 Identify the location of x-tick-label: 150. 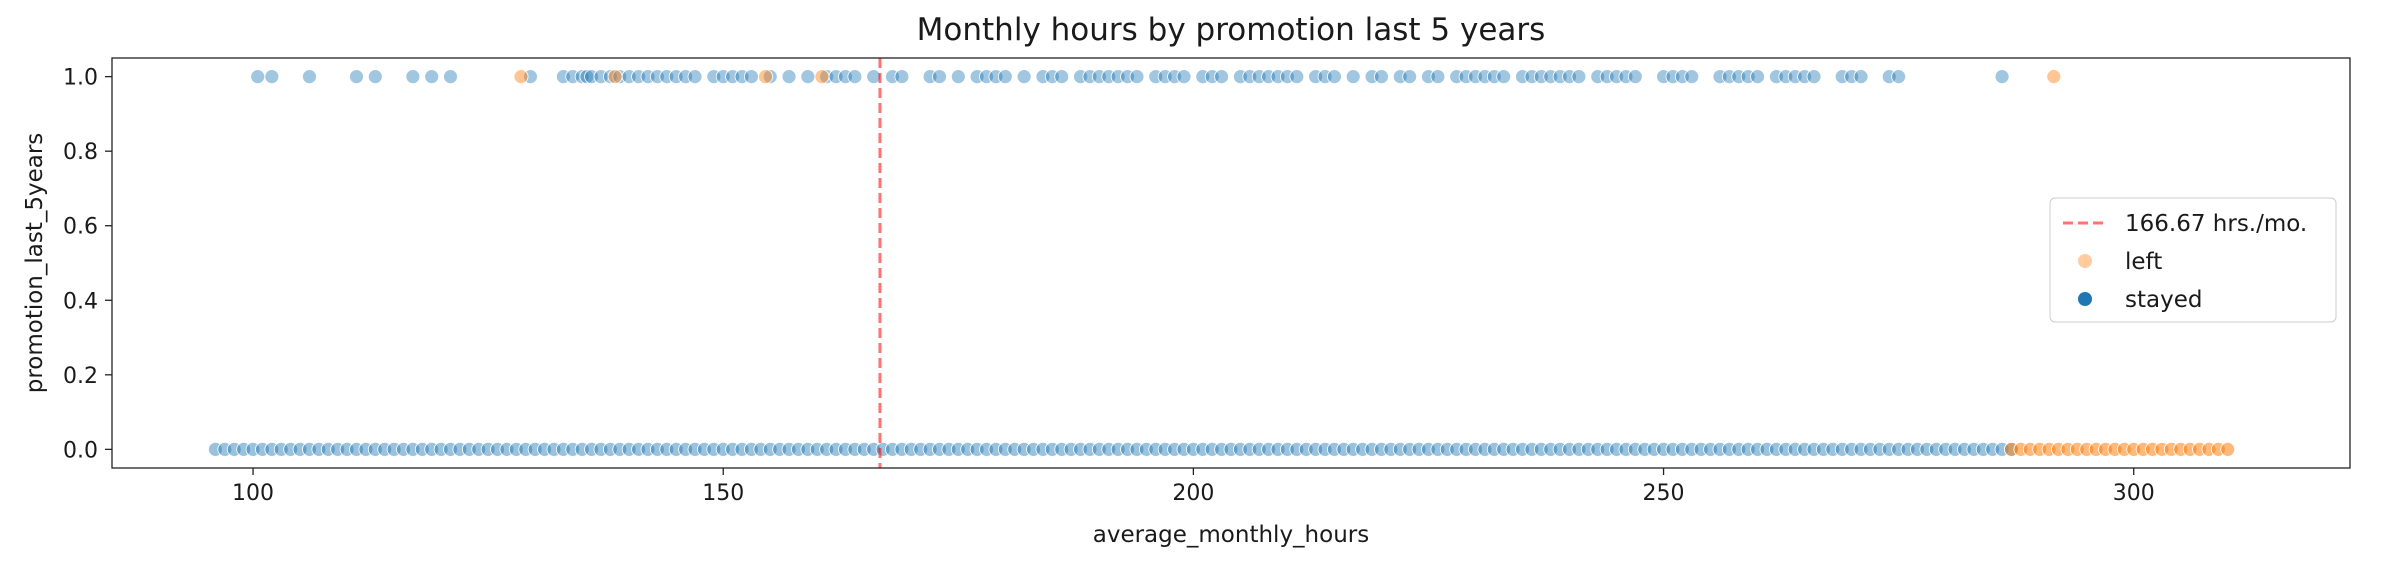
(723, 493).